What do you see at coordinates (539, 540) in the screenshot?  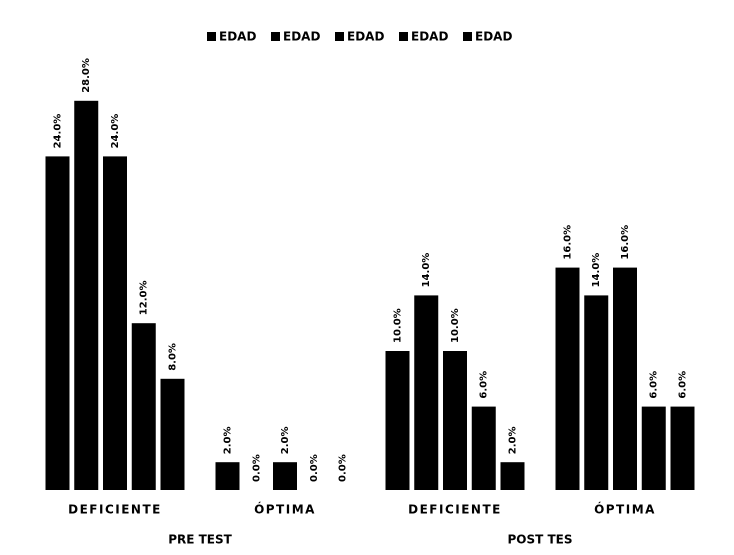 I see `group-label: POST TES` at bounding box center [539, 540].